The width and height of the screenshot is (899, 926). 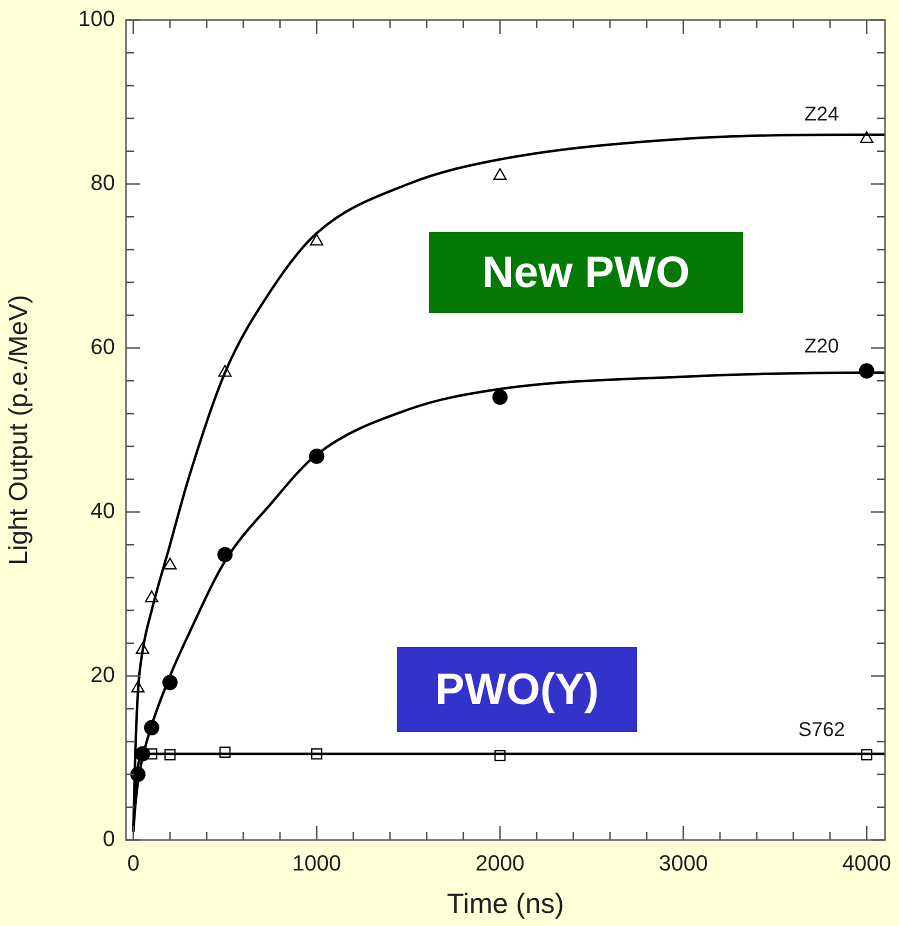 What do you see at coordinates (821, 346) in the screenshot?
I see `series-label: Z20` at bounding box center [821, 346].